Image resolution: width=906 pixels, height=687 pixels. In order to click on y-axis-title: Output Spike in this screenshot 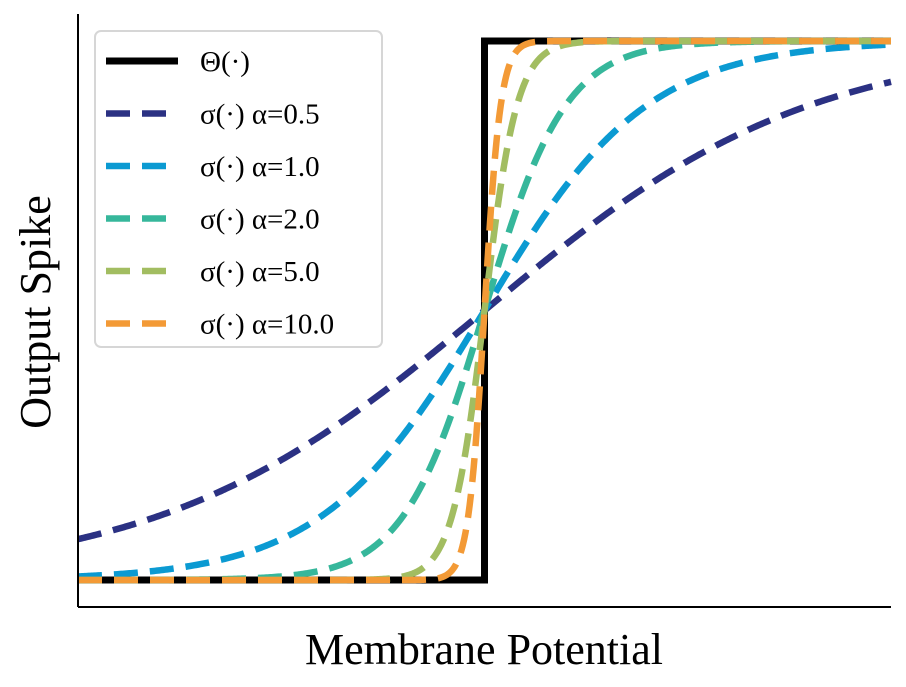, I will do `click(35, 311)`.